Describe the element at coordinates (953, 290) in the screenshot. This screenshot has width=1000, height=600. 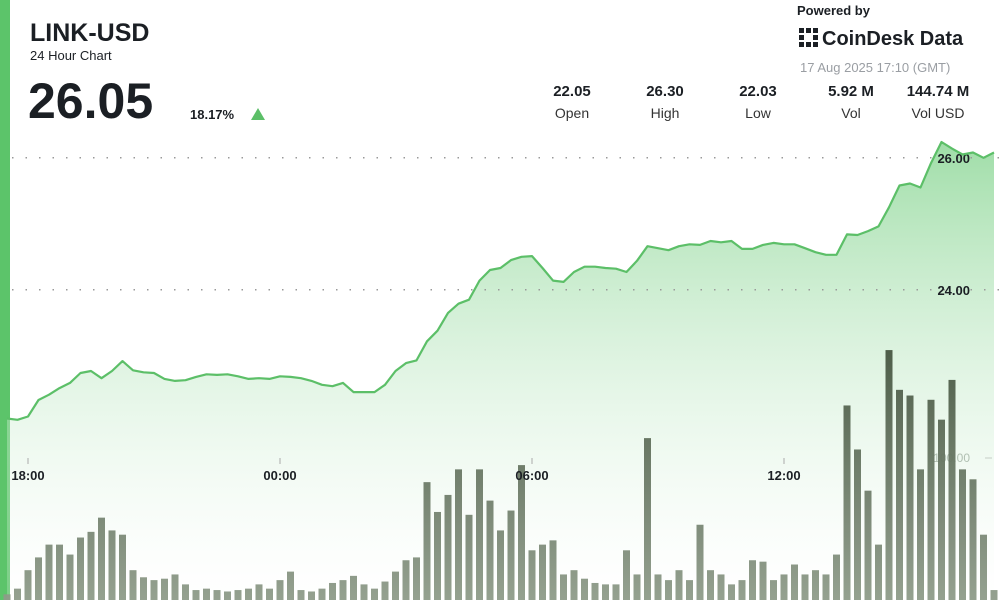
I see `y-tick-label: 24.00` at that location.